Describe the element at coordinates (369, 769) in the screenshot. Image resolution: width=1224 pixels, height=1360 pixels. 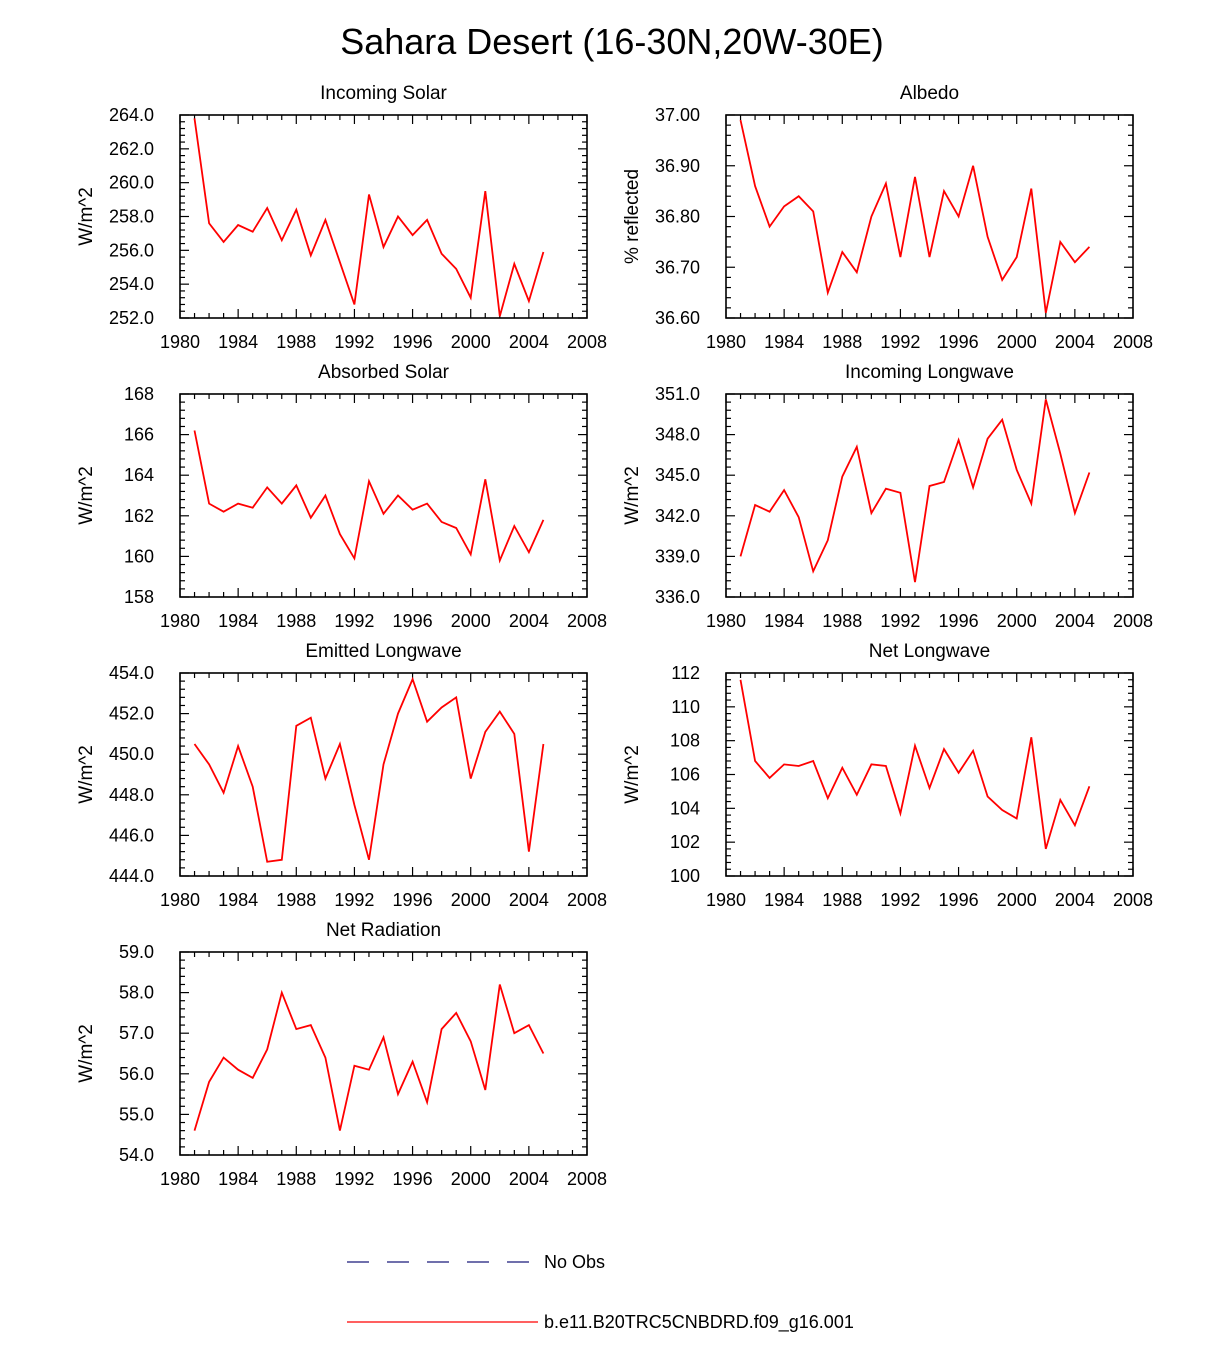
I see `series-line-emitted-longwave` at that location.